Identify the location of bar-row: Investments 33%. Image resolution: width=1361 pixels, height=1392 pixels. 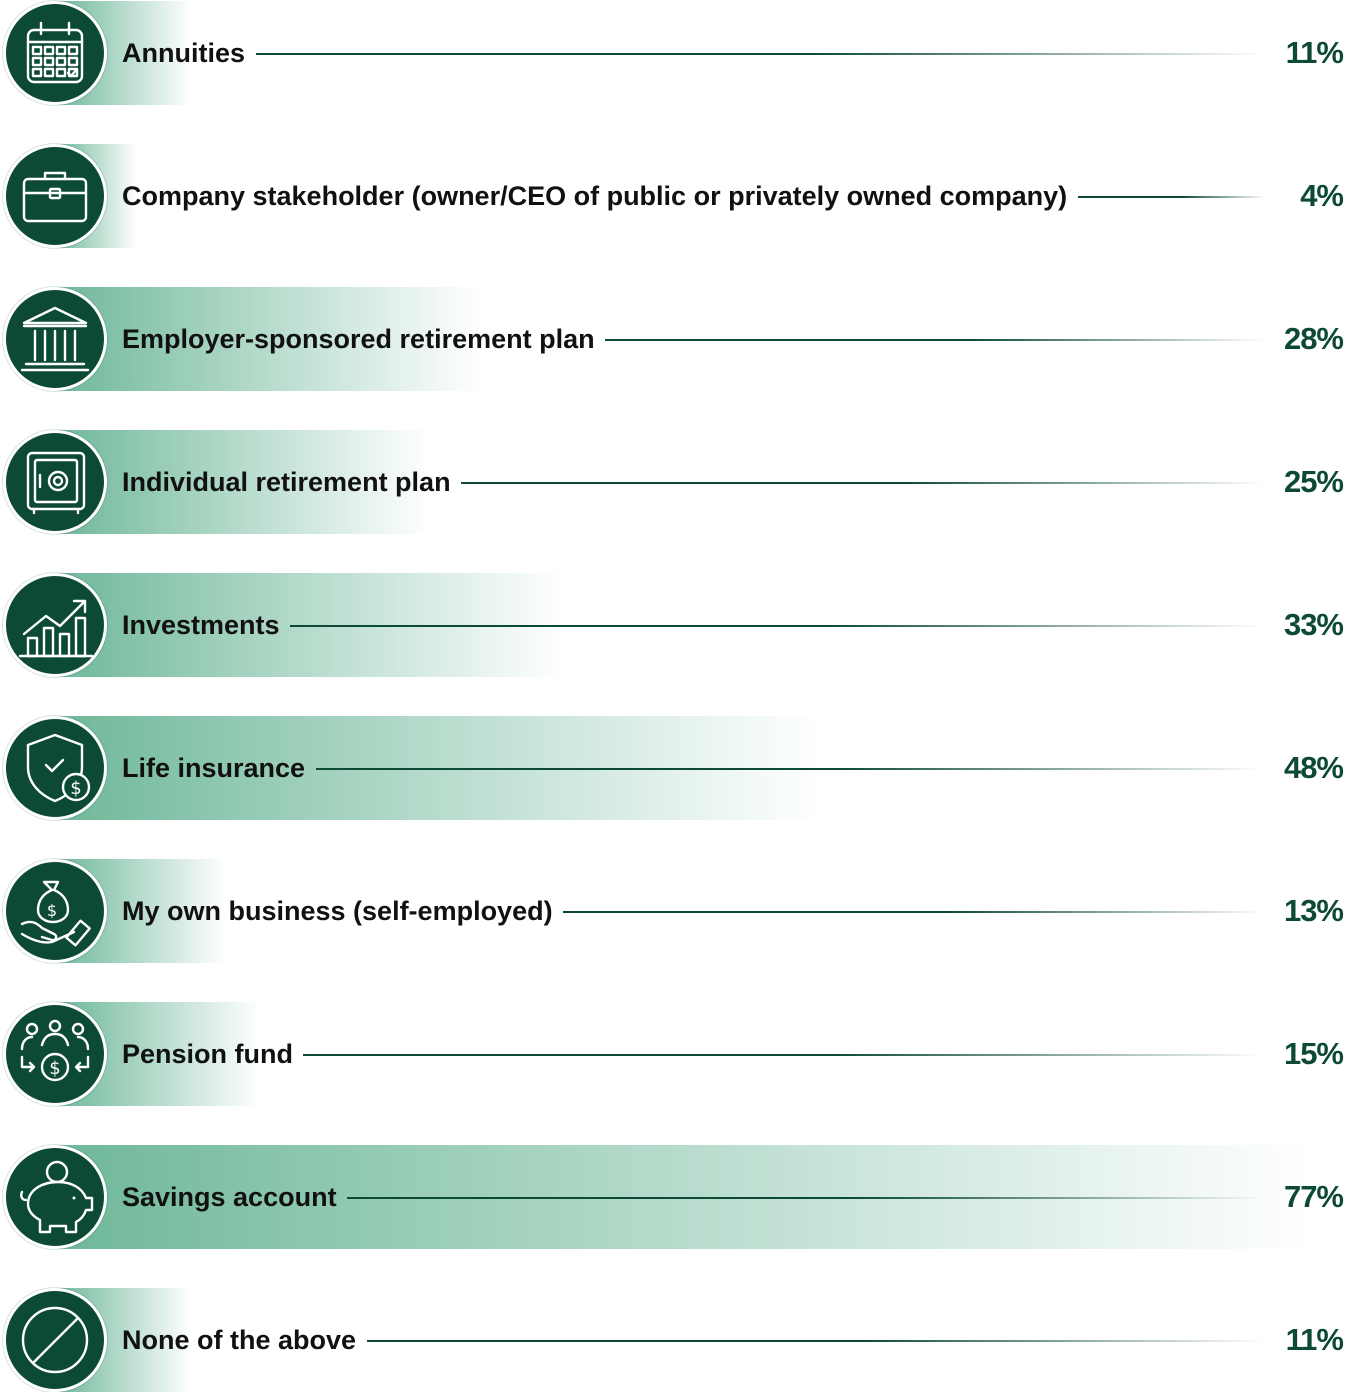
(680, 625).